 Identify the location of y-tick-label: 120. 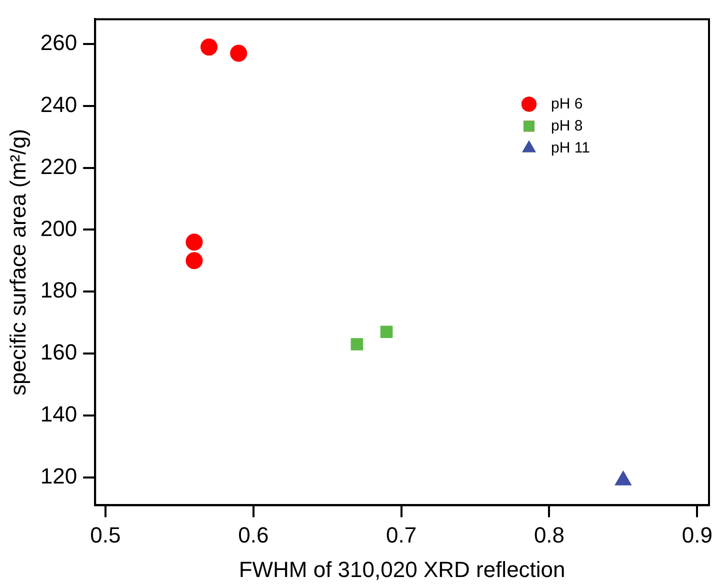
(59, 475).